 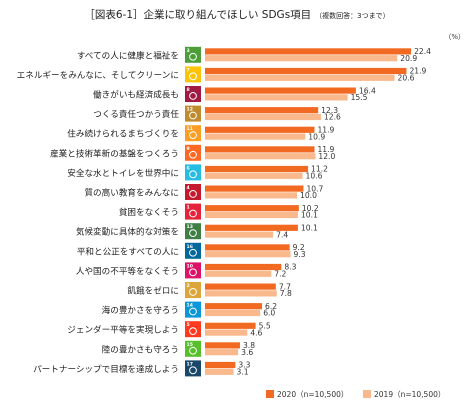 What do you see at coordinates (254, 54) in the screenshot?
I see `category-row: すべての人に健康と福祉を 3 22.420.9` at bounding box center [254, 54].